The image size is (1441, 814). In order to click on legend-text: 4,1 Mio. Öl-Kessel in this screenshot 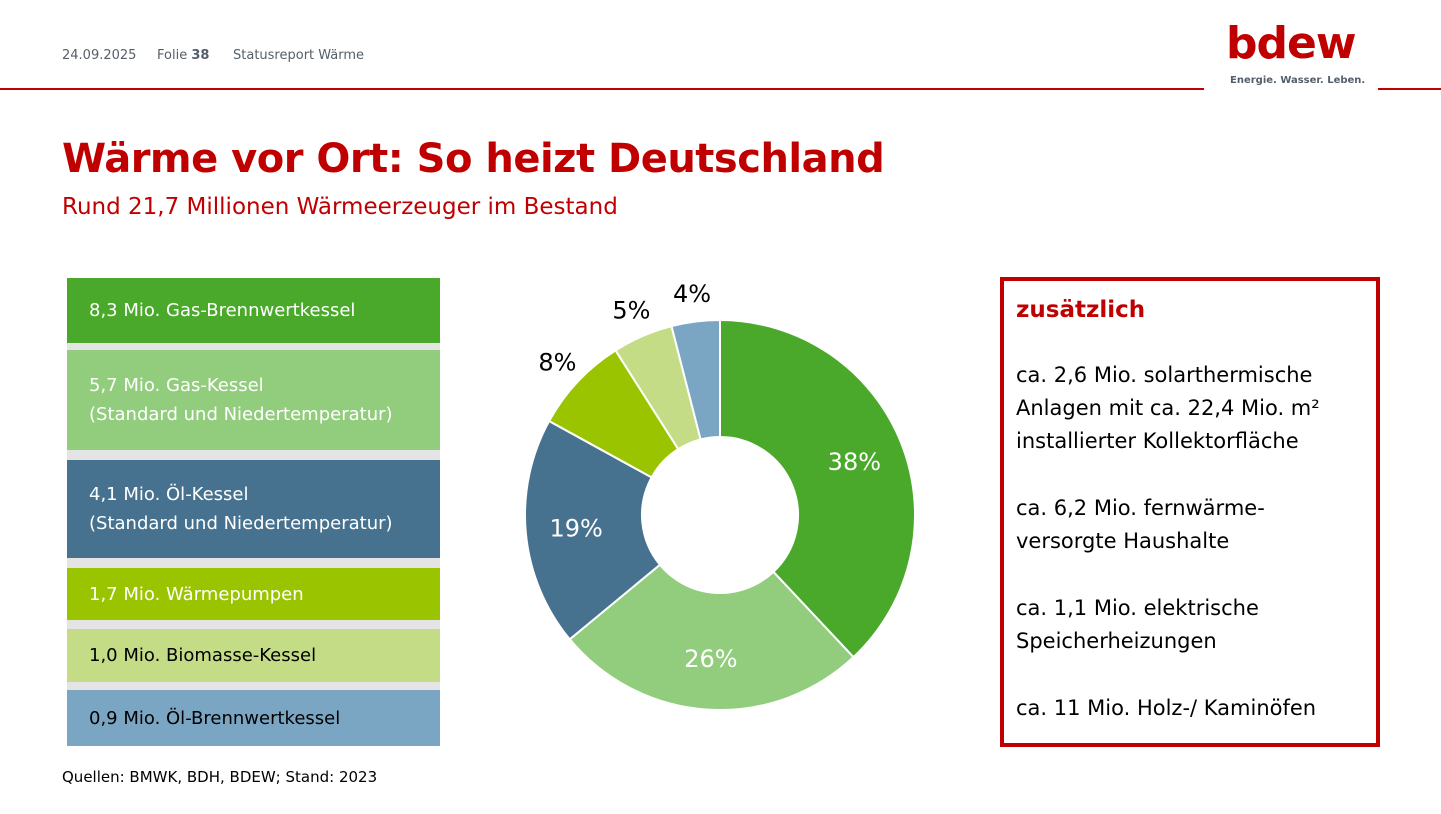, I will do `click(169, 494)`.